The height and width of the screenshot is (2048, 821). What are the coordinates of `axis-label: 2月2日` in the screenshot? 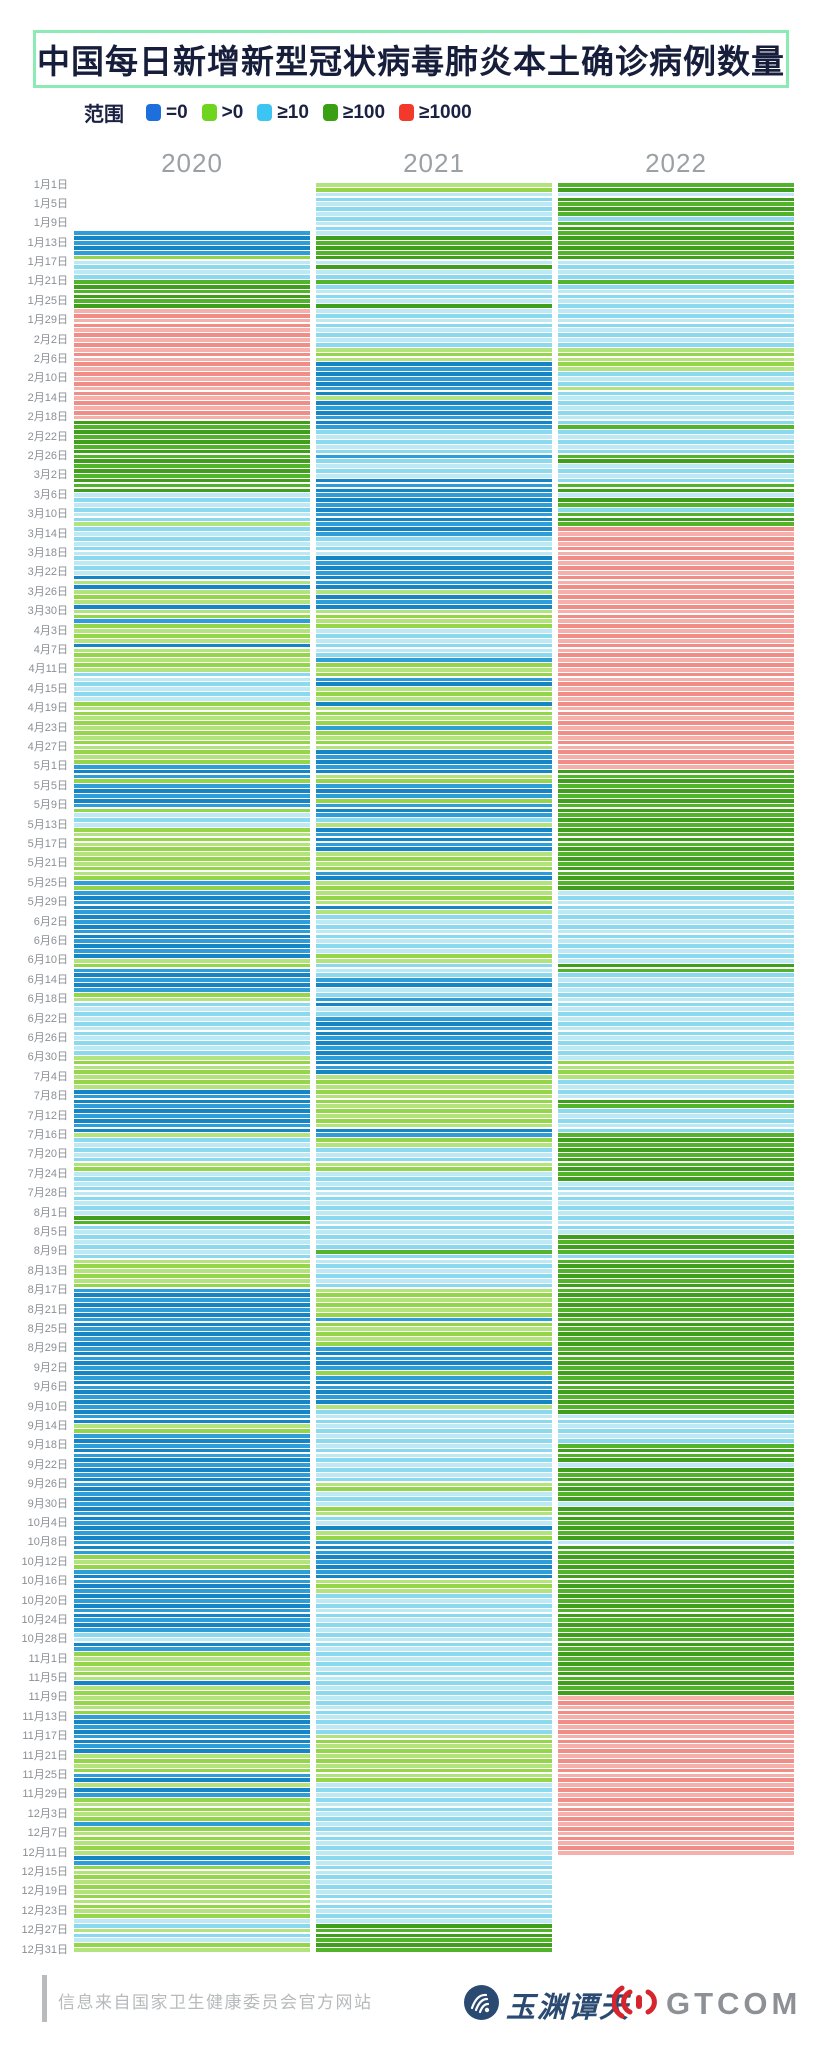 It's located at (50, 339).